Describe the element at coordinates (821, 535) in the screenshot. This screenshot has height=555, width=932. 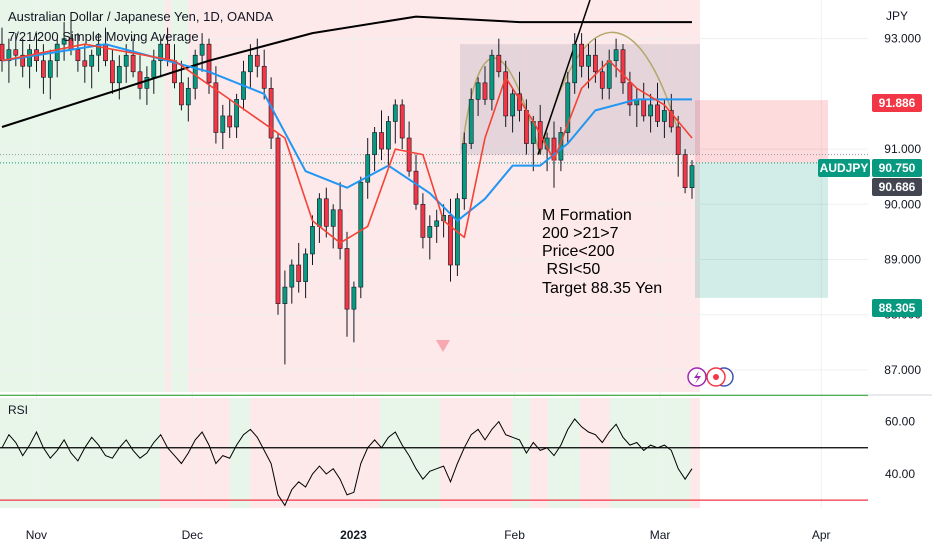
I see `time-tick-label-5: Apr` at that location.